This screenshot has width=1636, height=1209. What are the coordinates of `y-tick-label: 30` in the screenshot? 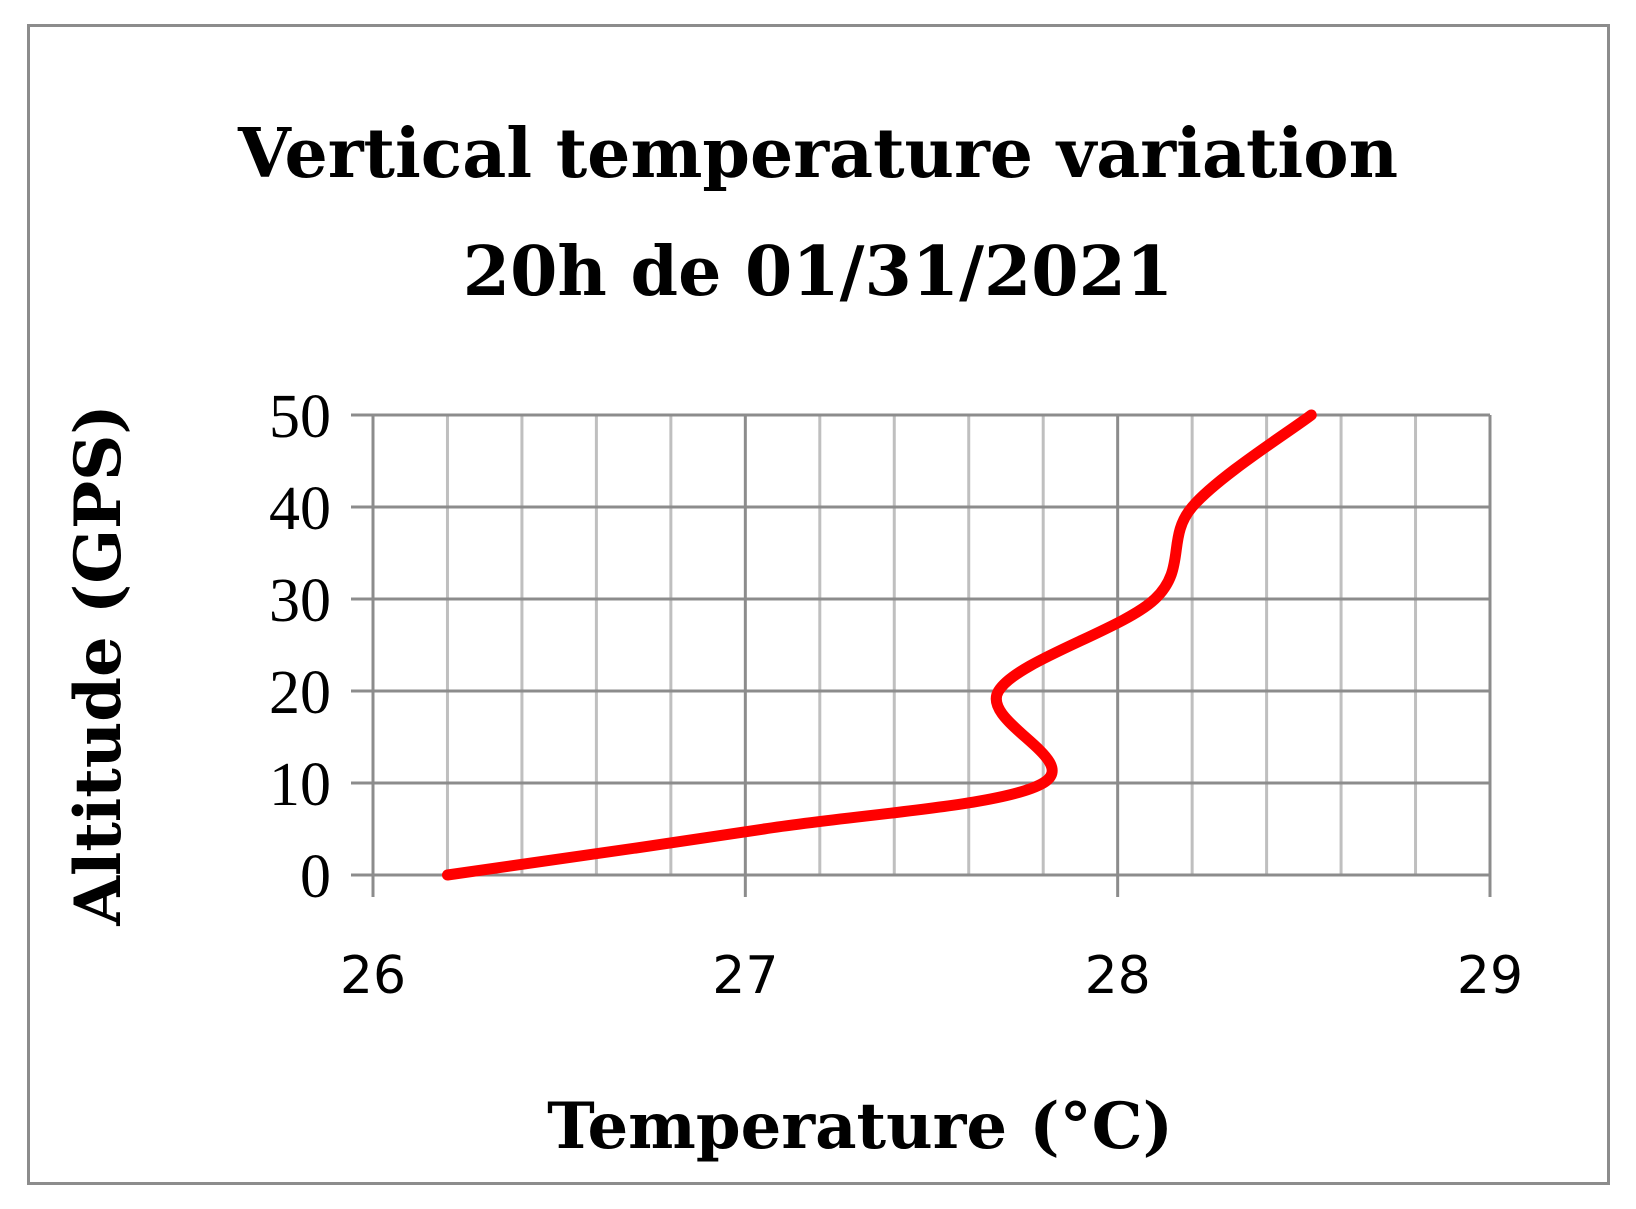 It's located at (300, 601).